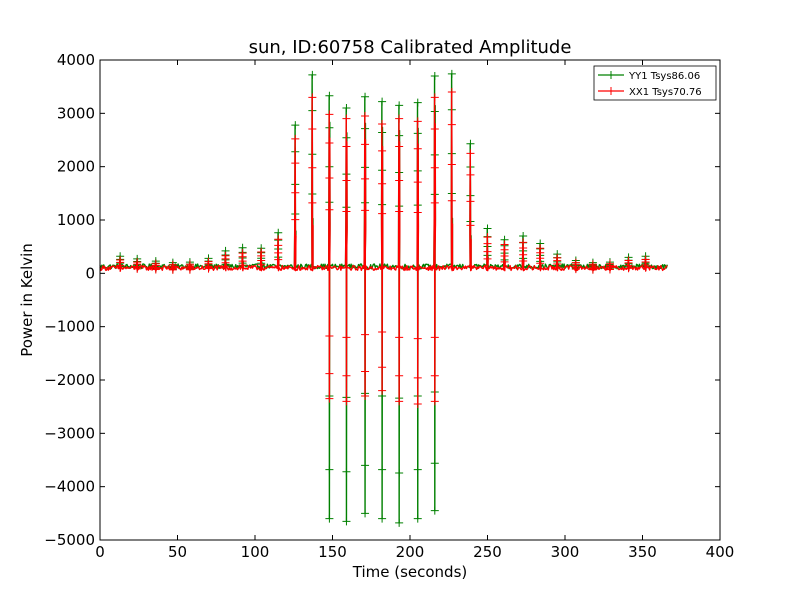 The width and height of the screenshot is (800, 600). Describe the element at coordinates (76, 60) in the screenshot. I see `y-tick-label: 4000` at that location.